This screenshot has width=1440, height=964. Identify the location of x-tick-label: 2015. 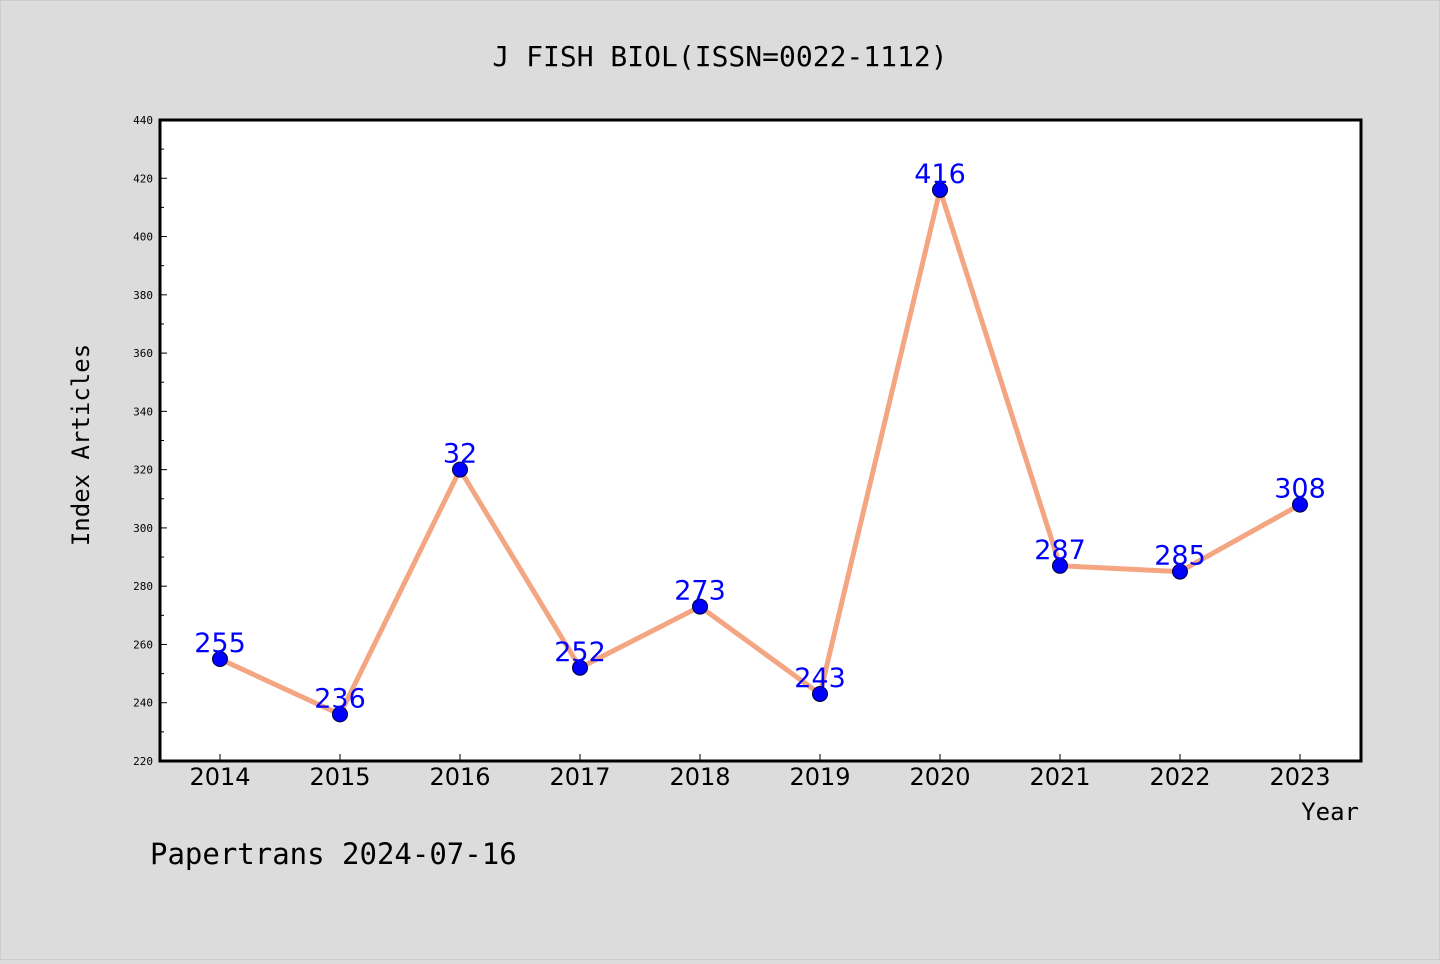
(339, 777).